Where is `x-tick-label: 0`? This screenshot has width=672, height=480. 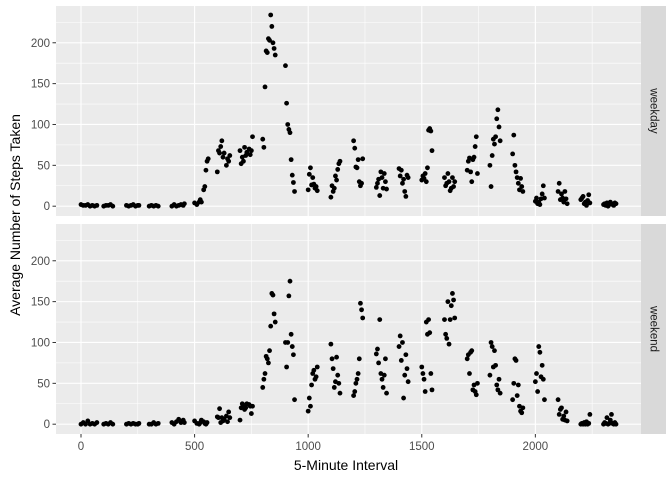
x-tick-label: 0 is located at coordinates (81, 447).